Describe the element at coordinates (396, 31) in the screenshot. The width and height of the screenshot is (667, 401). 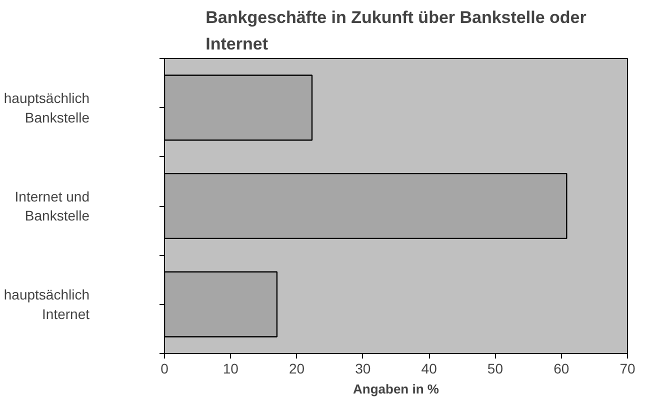
I see `chart-title: Bankgeschäfte in Zukunft über Bankstelle oder Internet` at that location.